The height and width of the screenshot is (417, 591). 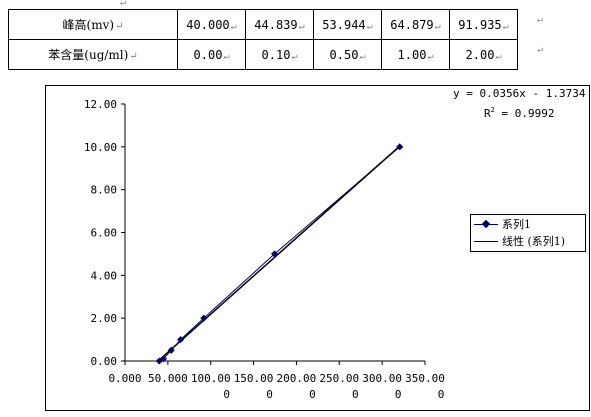 I want to click on y-tick-label: 6.00, so click(x=104, y=233).